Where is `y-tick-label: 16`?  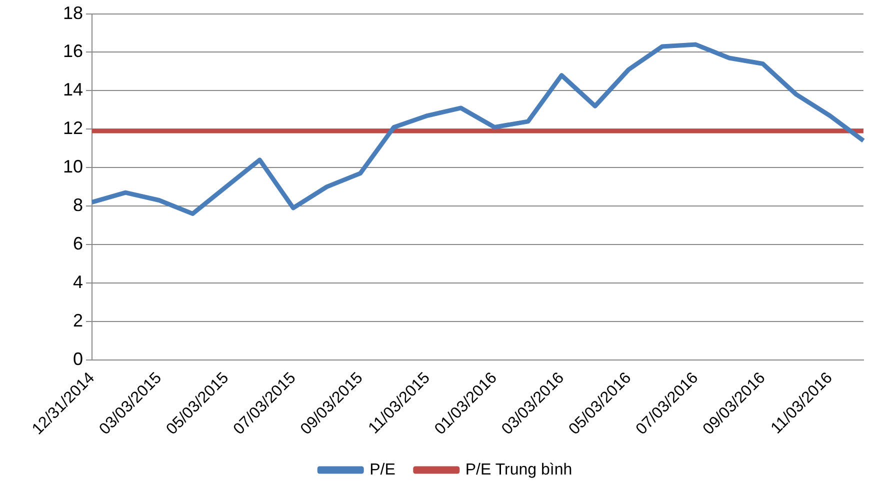 y-tick-label: 16 is located at coordinates (72, 51).